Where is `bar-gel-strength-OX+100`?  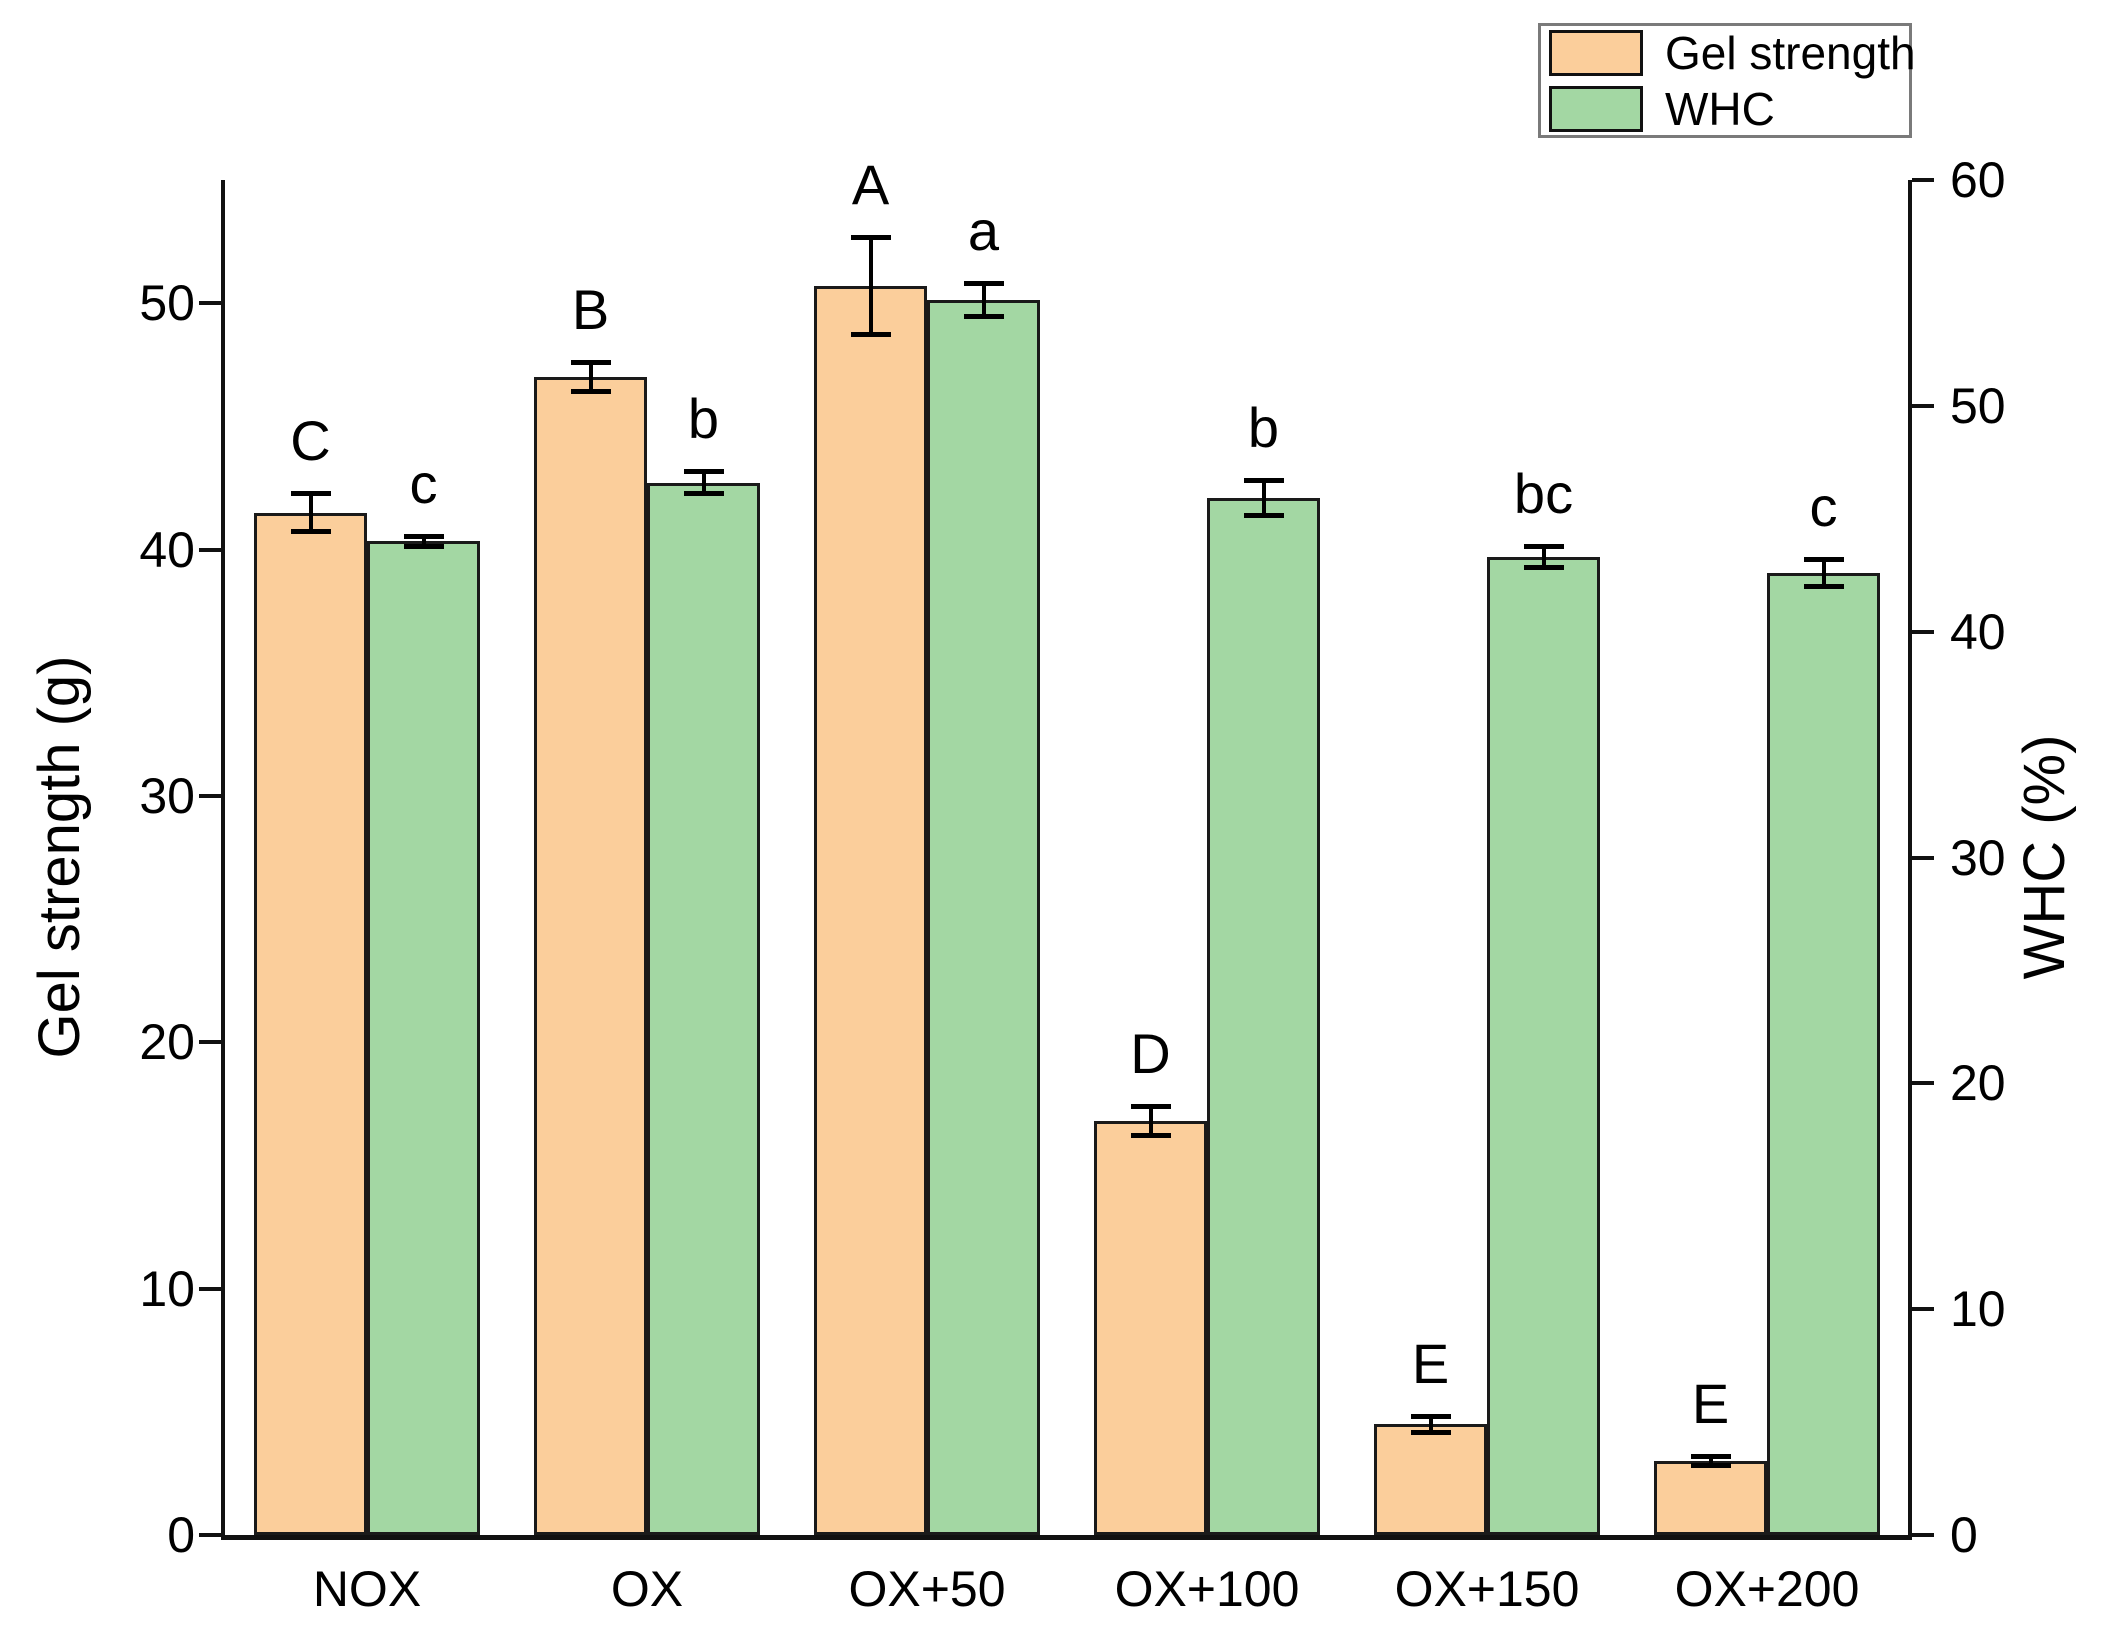 bar-gel-strength-OX+100 is located at coordinates (1150, 1328).